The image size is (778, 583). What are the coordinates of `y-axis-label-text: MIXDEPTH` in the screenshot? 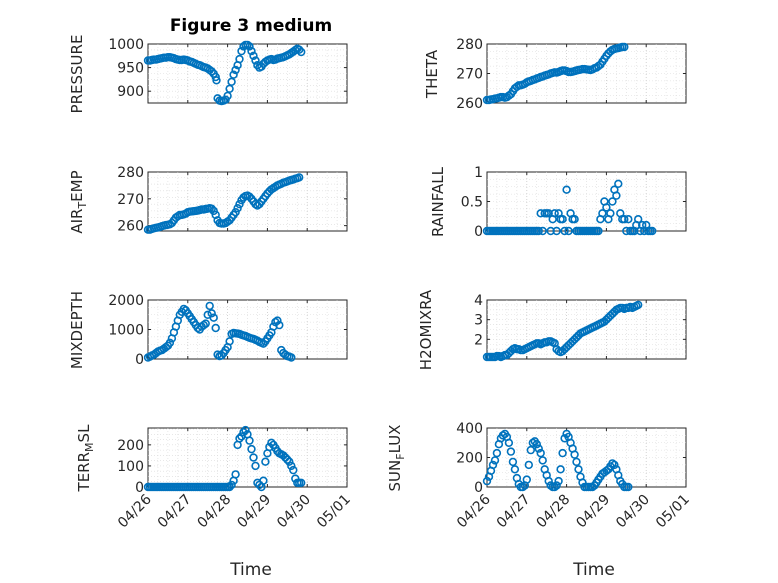 It's located at (77, 330).